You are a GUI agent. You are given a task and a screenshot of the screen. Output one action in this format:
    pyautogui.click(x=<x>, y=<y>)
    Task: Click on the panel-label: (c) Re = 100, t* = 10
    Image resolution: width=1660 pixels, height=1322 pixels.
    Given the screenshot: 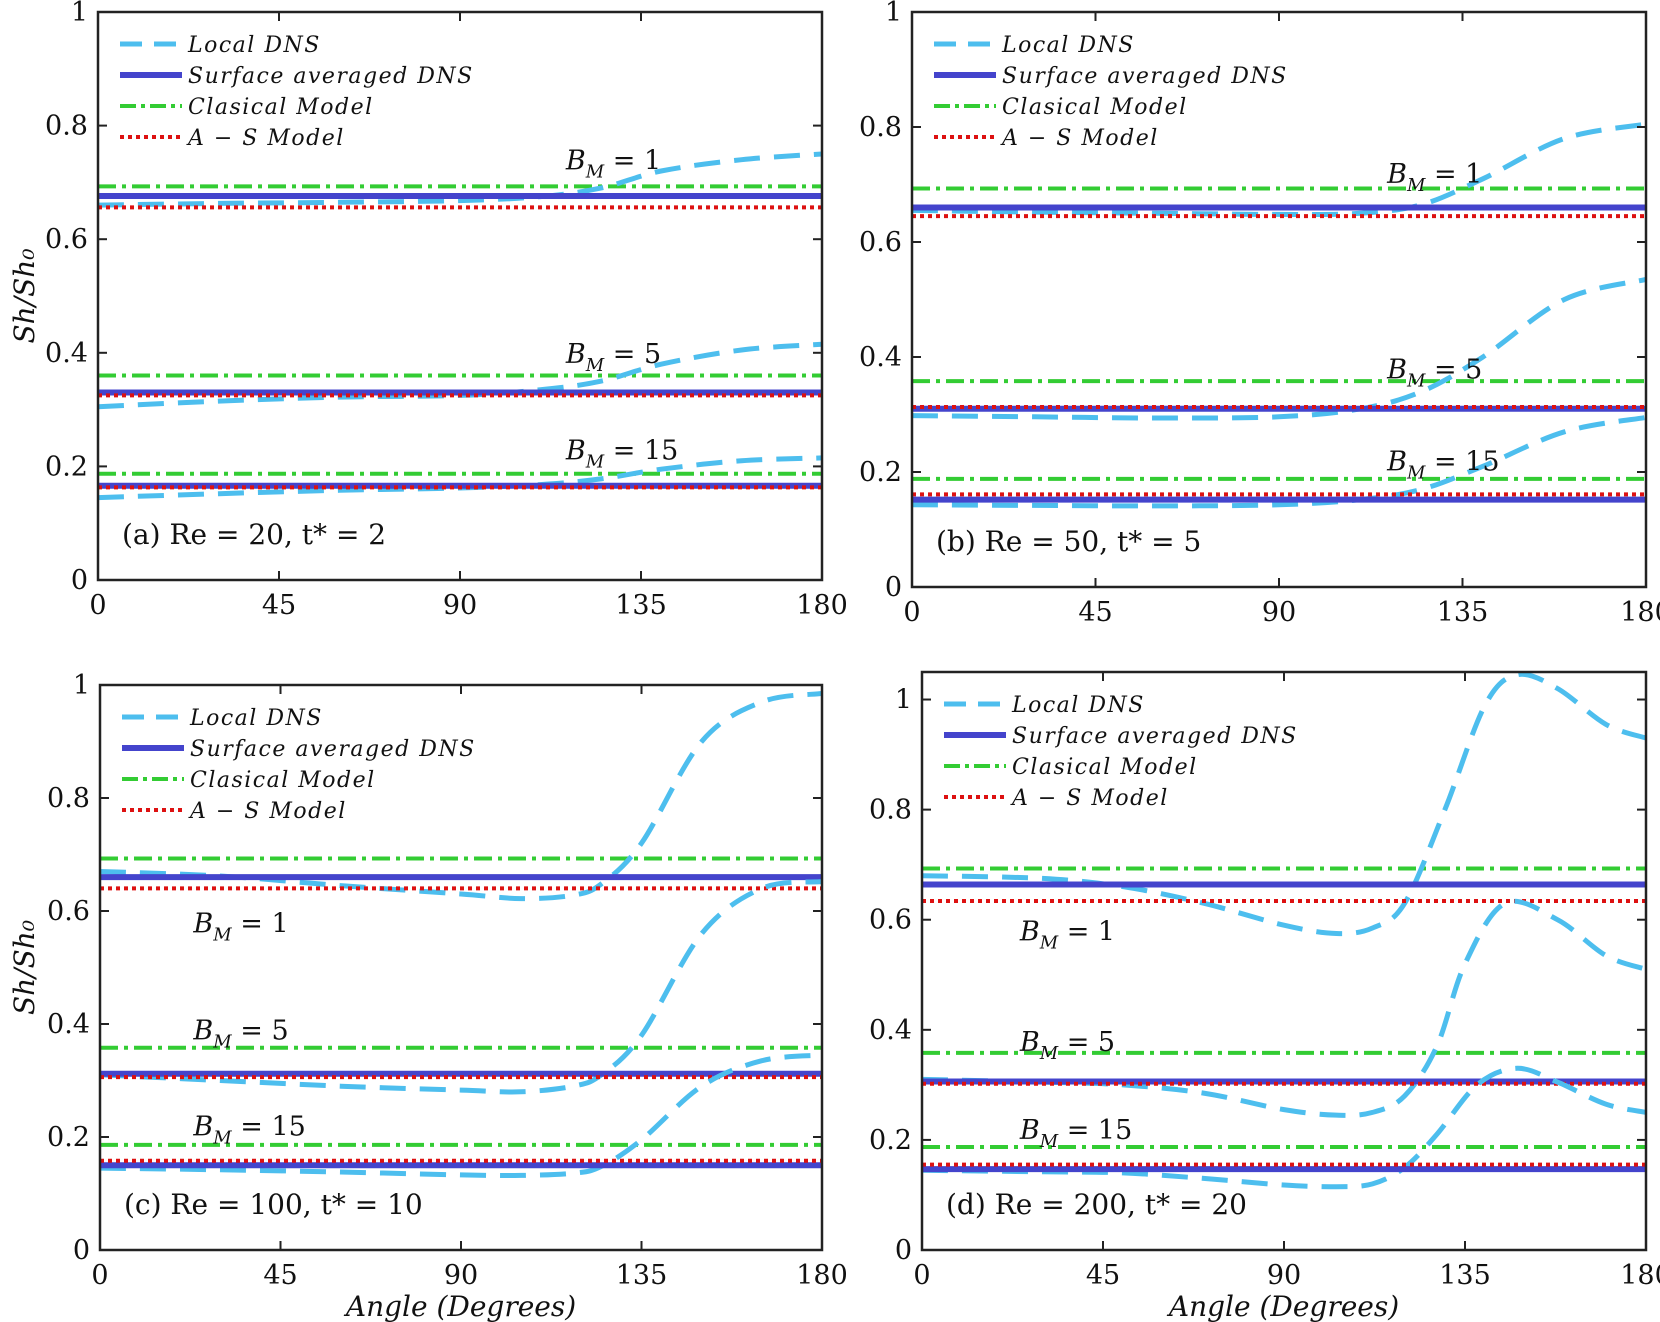 What is the action you would take?
    pyautogui.click(x=273, y=1204)
    